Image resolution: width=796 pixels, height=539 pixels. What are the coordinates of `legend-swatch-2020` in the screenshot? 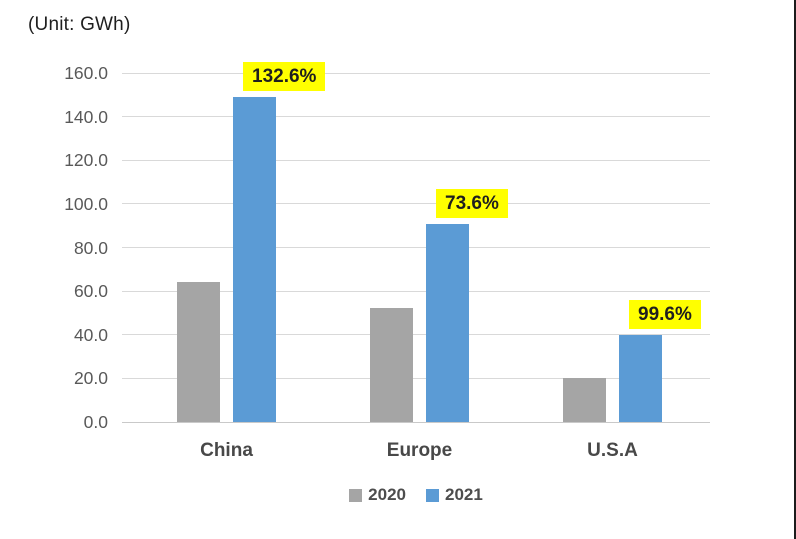 It's located at (356, 495).